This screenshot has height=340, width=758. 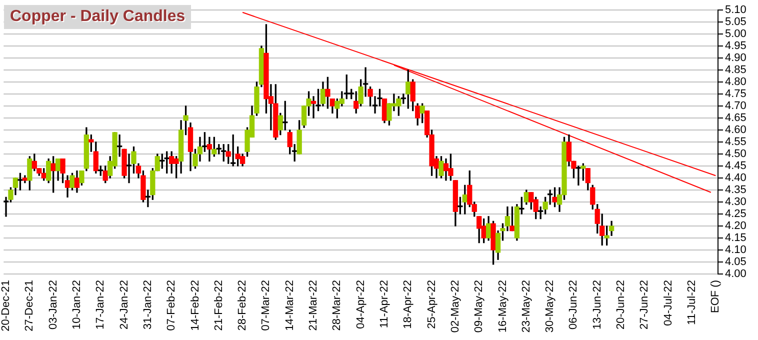 What do you see at coordinates (218, 305) in the screenshot?
I see `x-tick-label: 21-Feb-22` at bounding box center [218, 305].